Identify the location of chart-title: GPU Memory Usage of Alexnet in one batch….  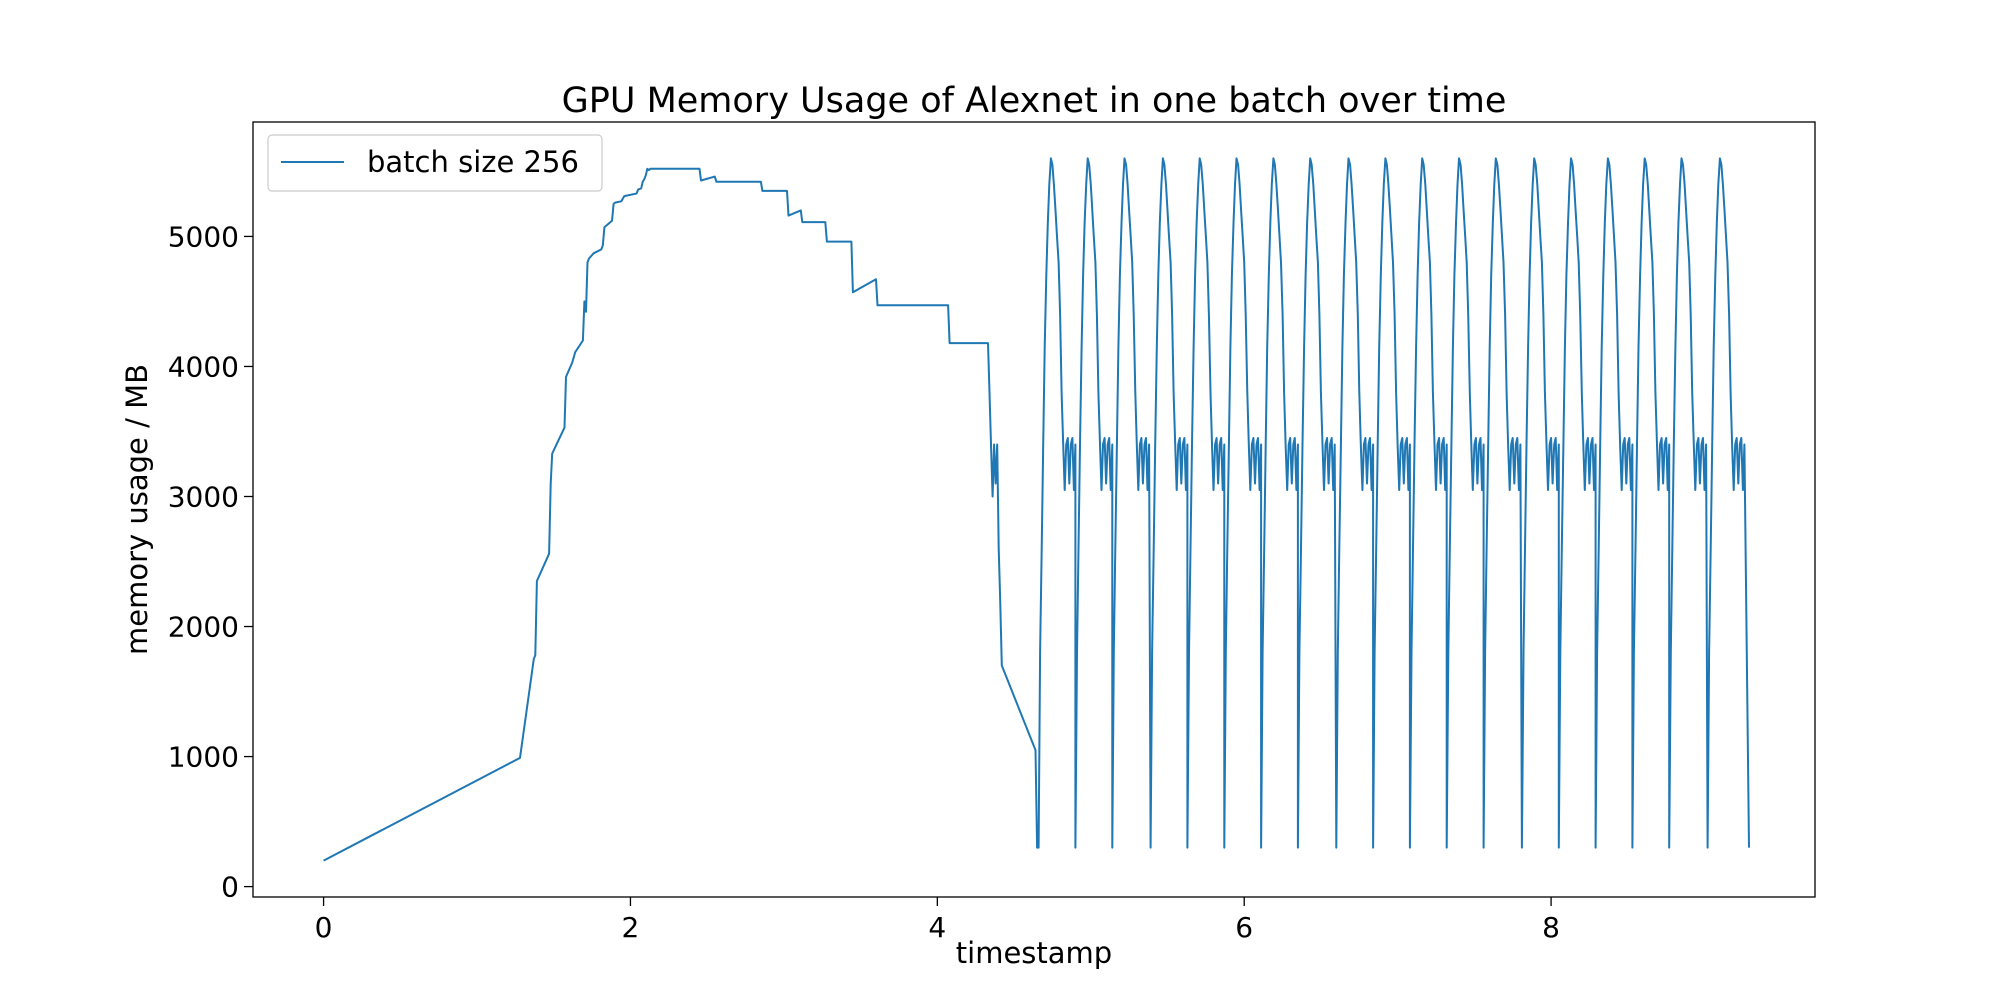
(1034, 101).